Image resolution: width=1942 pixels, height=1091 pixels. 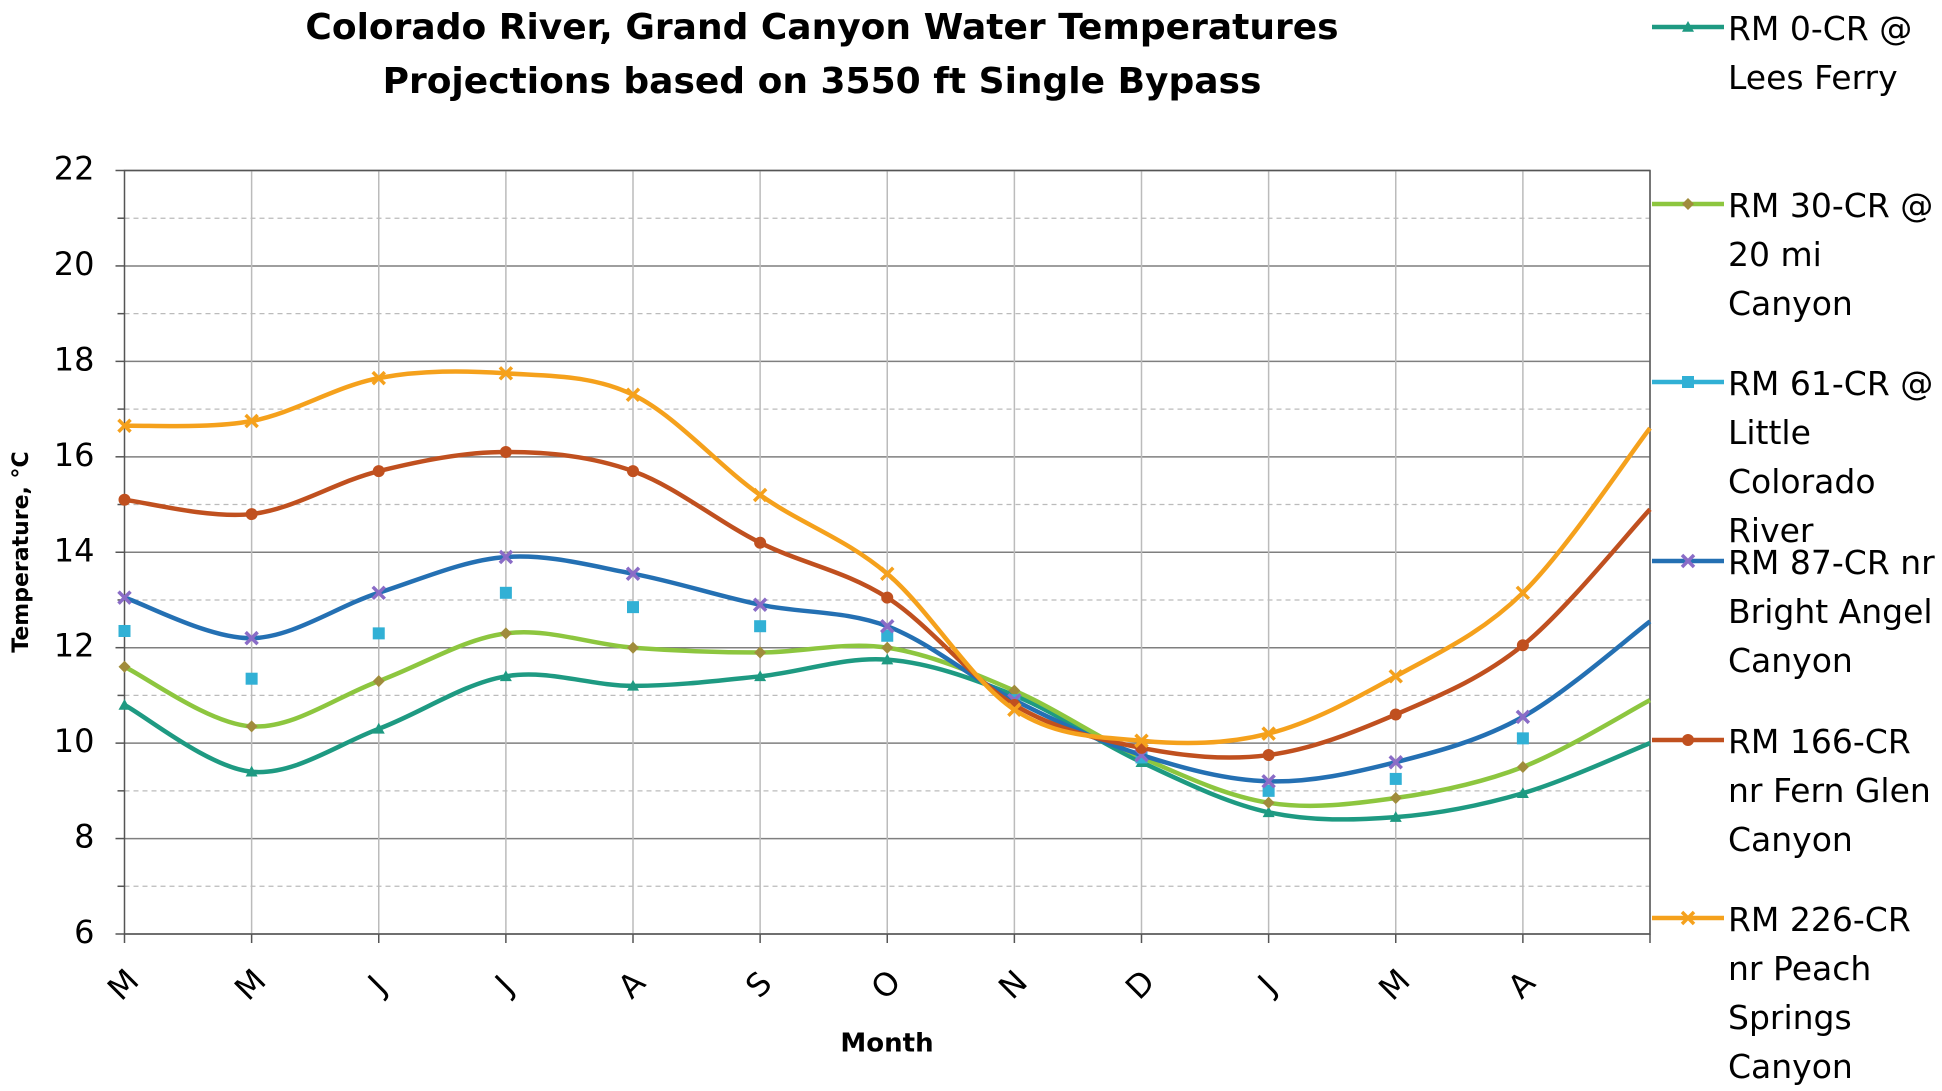 What do you see at coordinates (74, 550) in the screenshot?
I see `y-tick-label: 14` at bounding box center [74, 550].